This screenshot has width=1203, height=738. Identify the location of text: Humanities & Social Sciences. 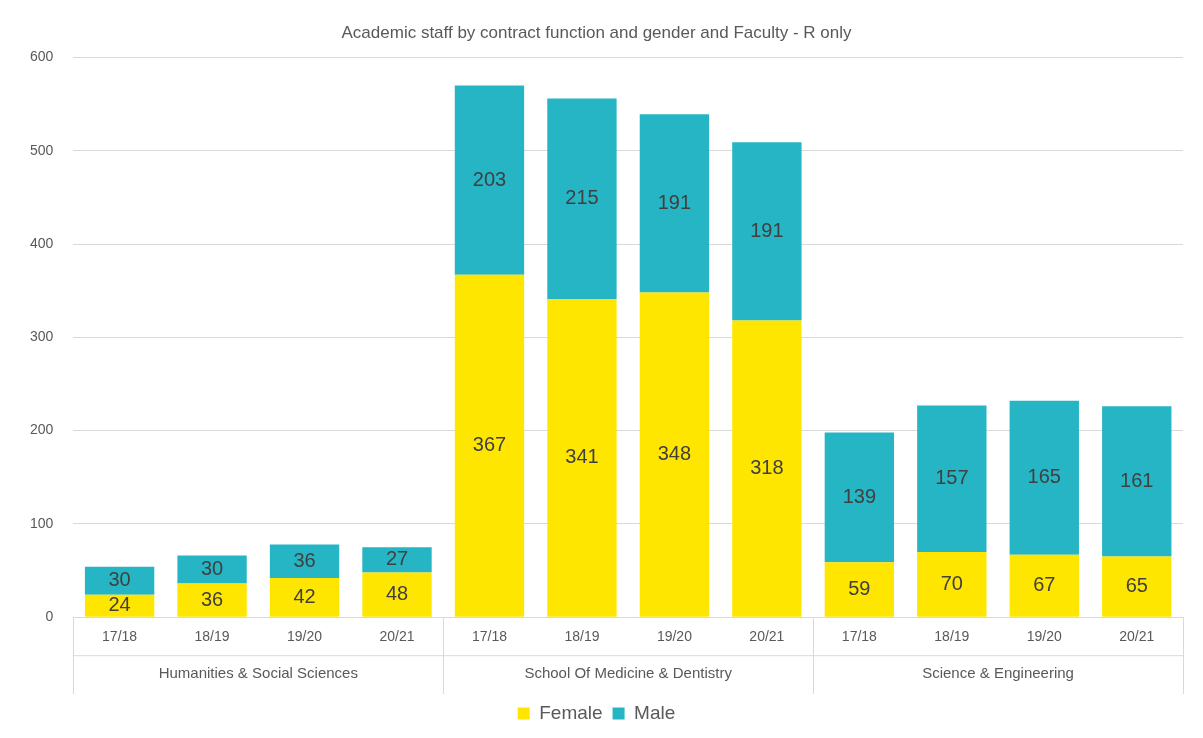
(258, 673).